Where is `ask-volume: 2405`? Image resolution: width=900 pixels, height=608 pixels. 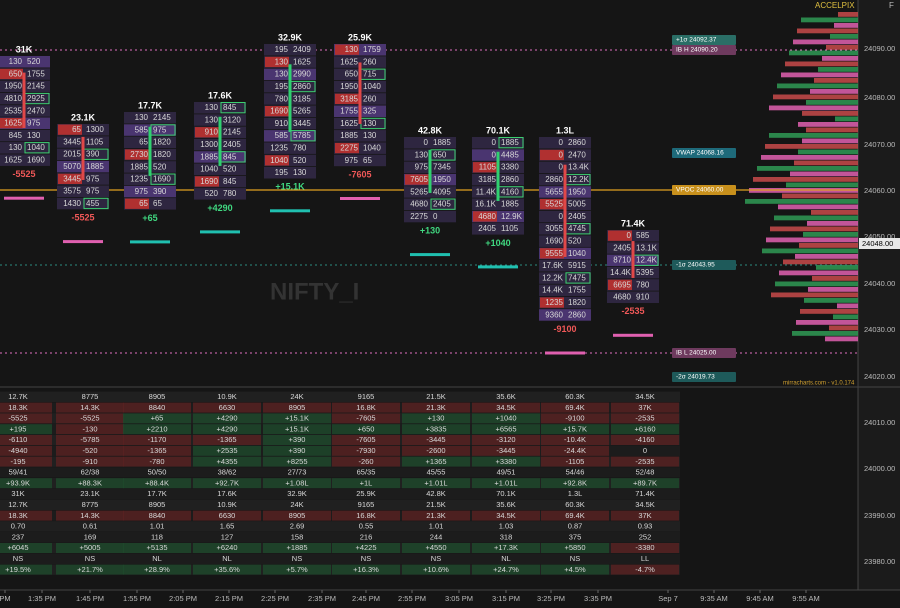
ask-volume: 2405 is located at coordinates (232, 144).